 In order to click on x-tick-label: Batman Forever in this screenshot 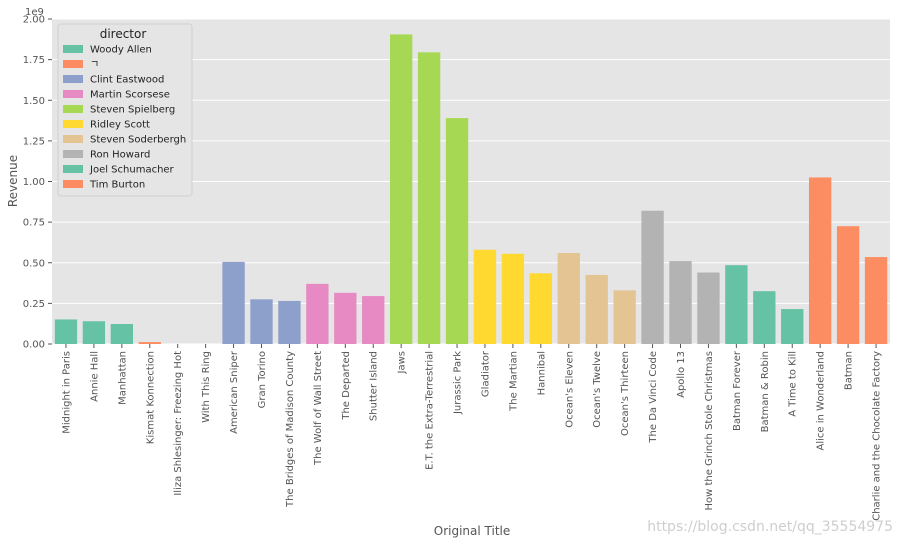, I will do `click(737, 390)`.